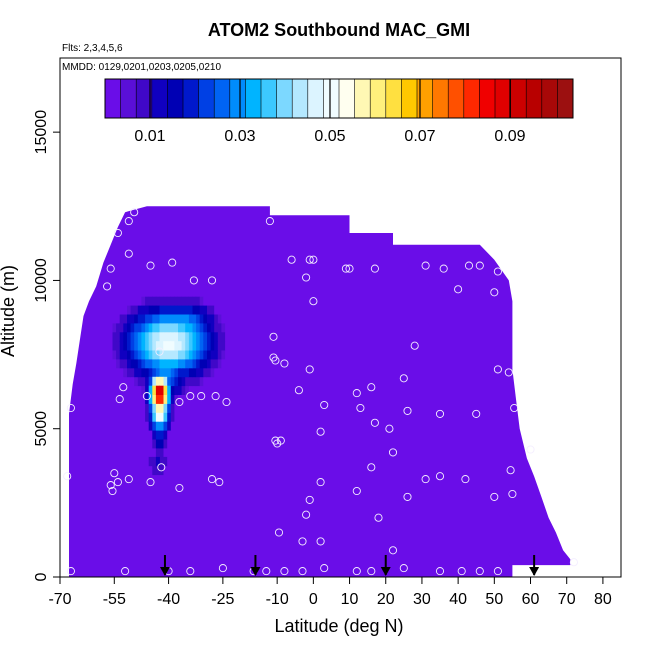 The image size is (650, 650). Describe the element at coordinates (41, 132) in the screenshot. I see `y-tick-label: 15000` at that location.